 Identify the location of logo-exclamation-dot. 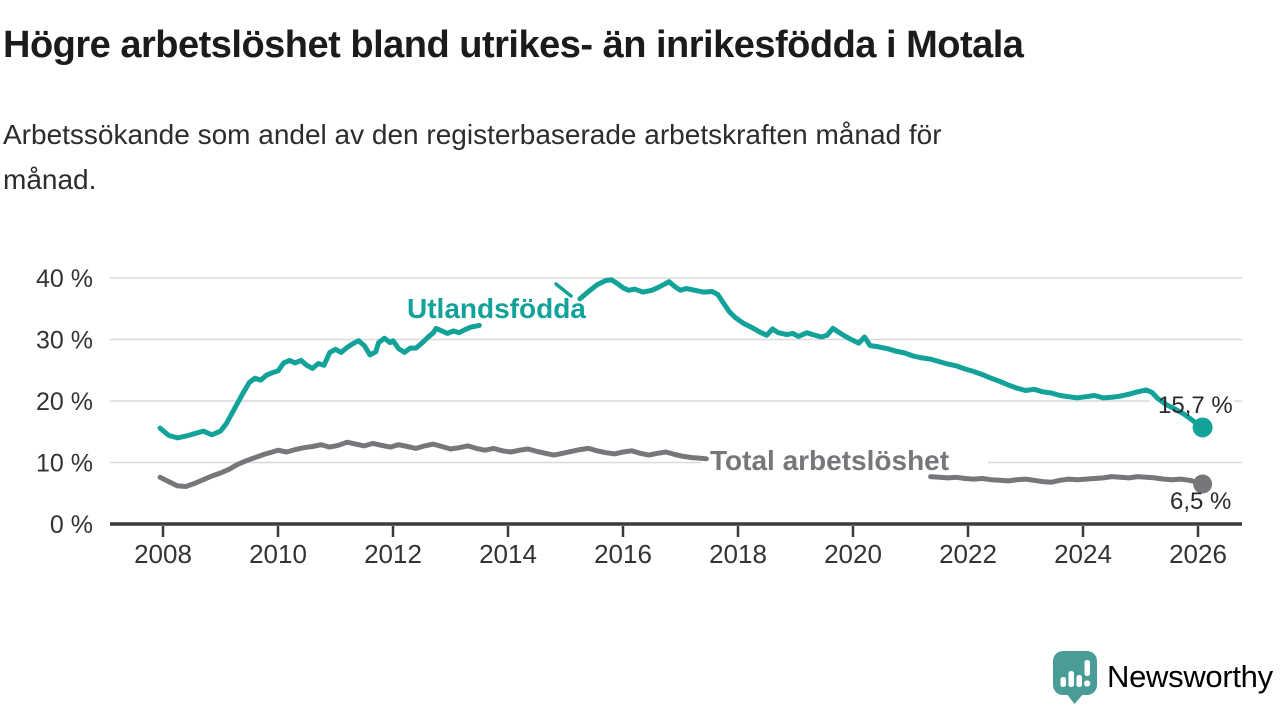
(1087, 683).